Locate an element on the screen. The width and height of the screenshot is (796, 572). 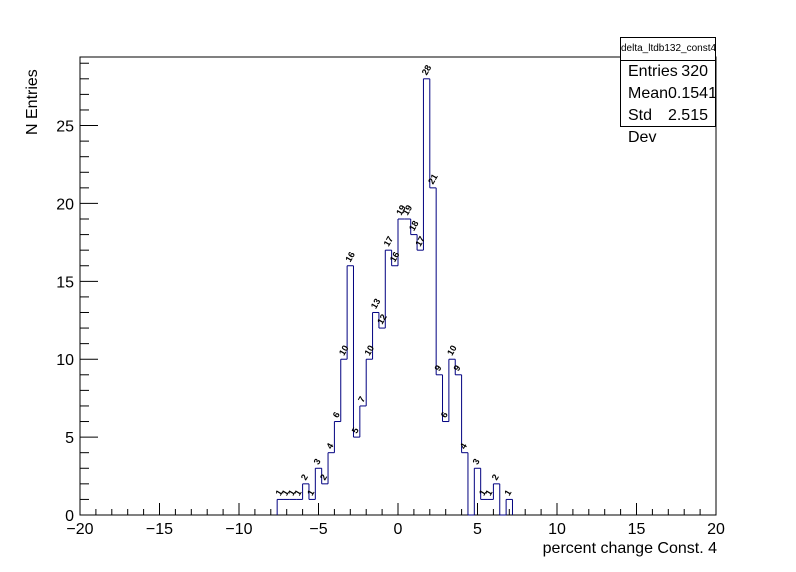
stats-label: Std Dev is located at coordinates (642, 126).